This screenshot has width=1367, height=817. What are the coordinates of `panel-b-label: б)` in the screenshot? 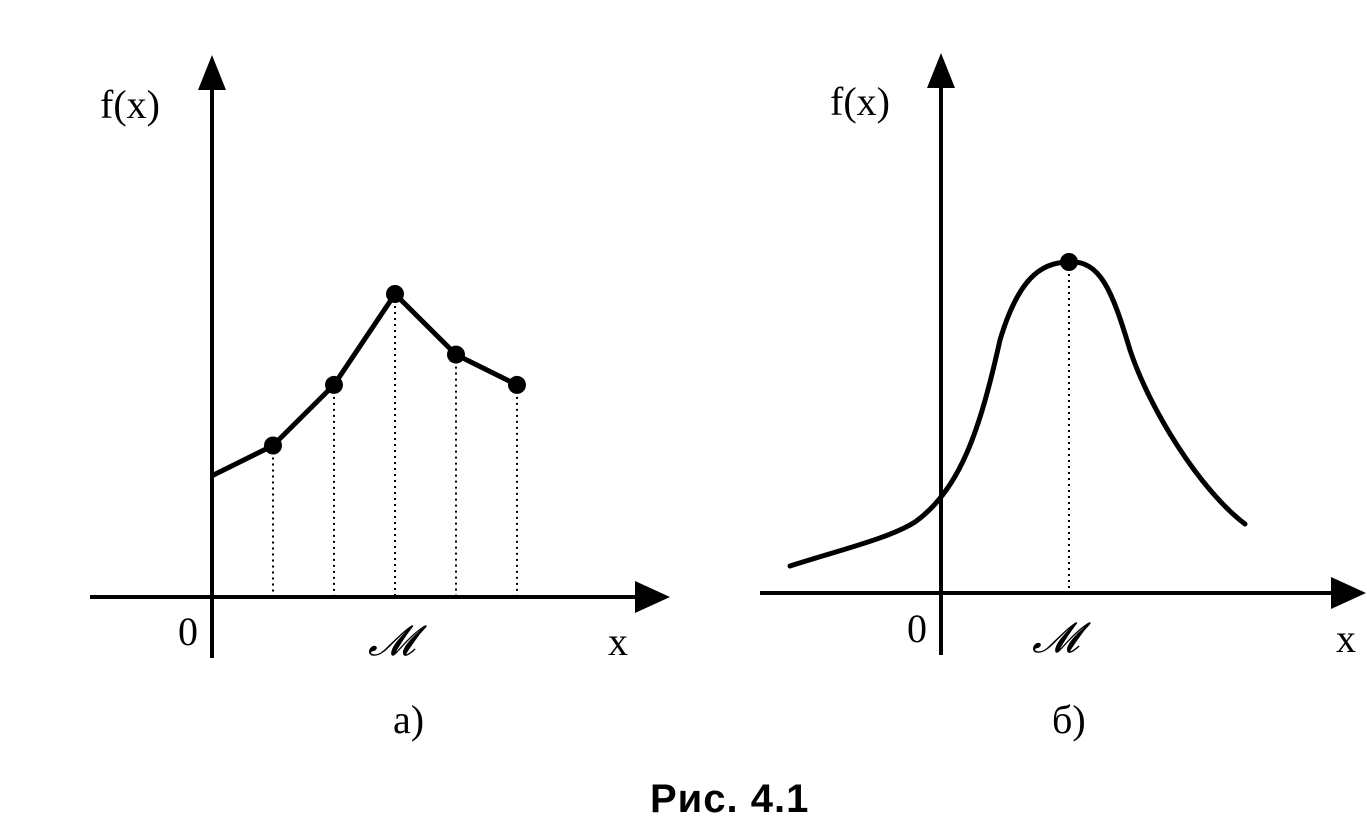 It's located at (1069, 719).